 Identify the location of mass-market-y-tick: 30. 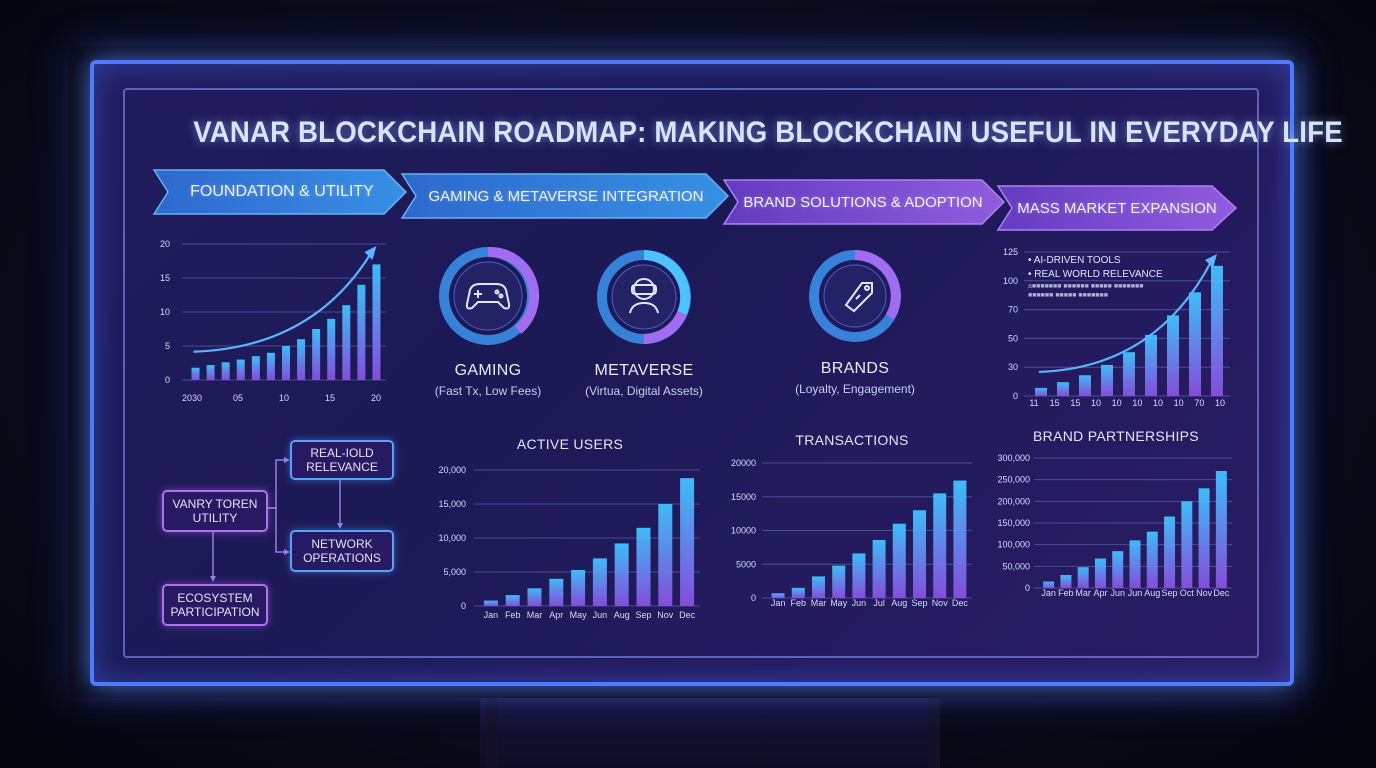
(1013, 367).